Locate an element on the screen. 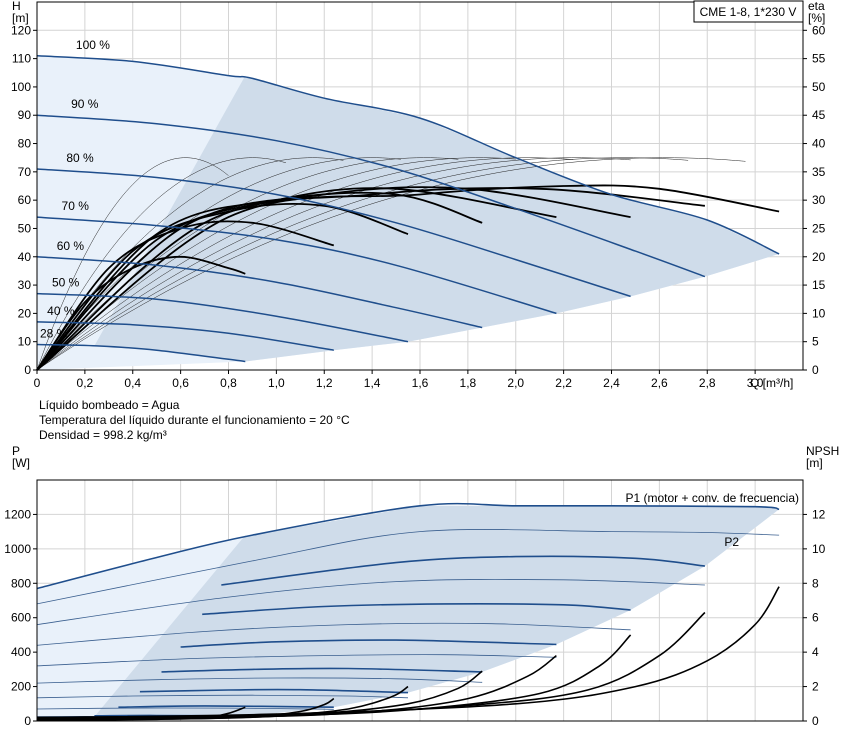  speed-label: 90 % is located at coordinates (85, 104).